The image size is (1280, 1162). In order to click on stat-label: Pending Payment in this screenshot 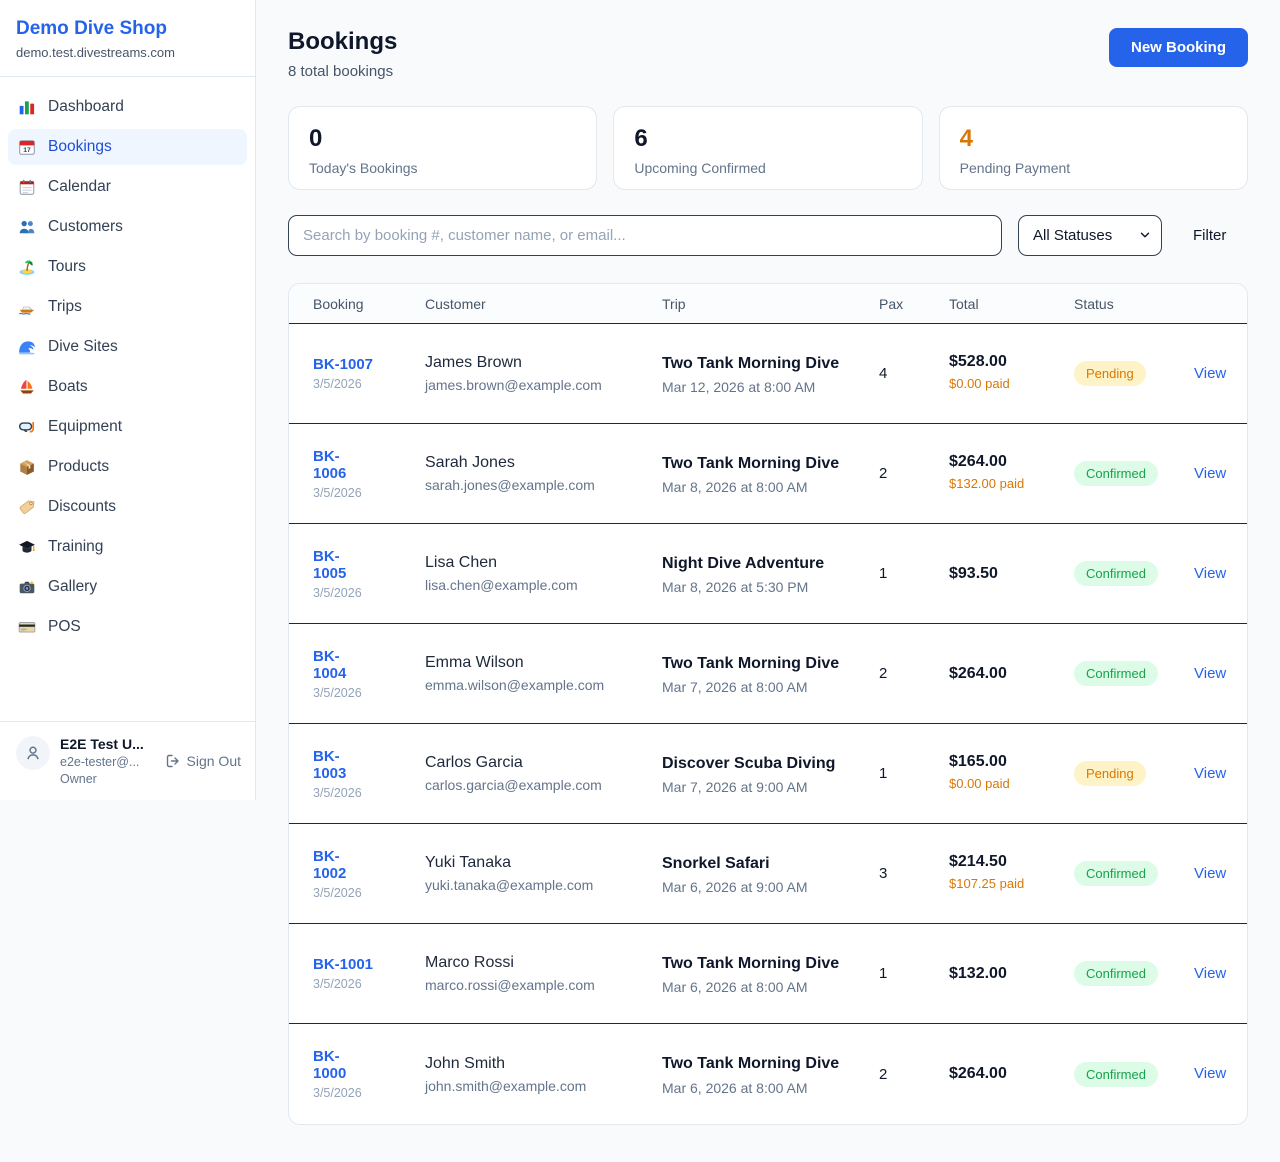, I will do `click(1015, 168)`.